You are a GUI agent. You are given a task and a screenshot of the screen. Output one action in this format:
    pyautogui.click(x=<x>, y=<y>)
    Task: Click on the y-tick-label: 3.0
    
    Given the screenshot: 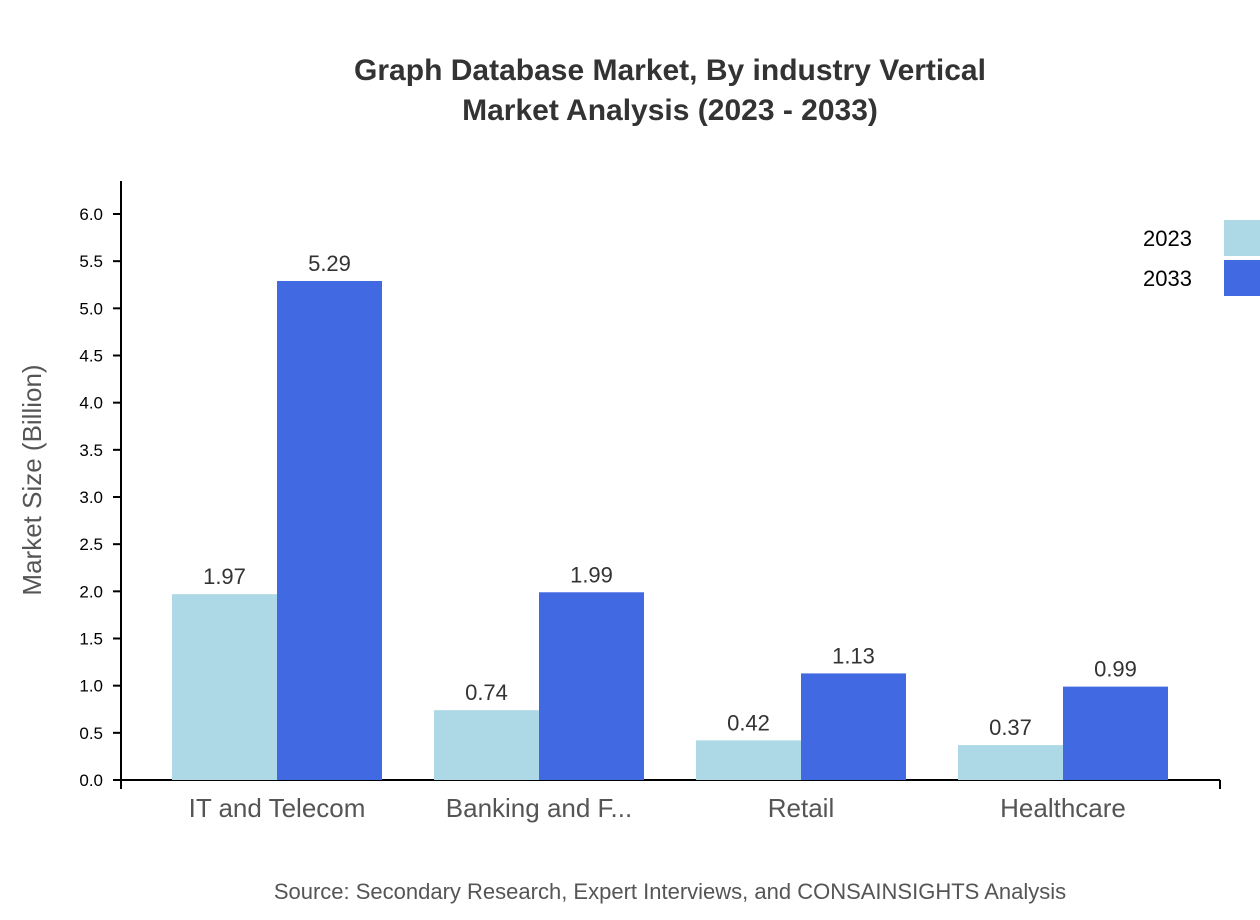 What is the action you would take?
    pyautogui.click(x=91, y=497)
    